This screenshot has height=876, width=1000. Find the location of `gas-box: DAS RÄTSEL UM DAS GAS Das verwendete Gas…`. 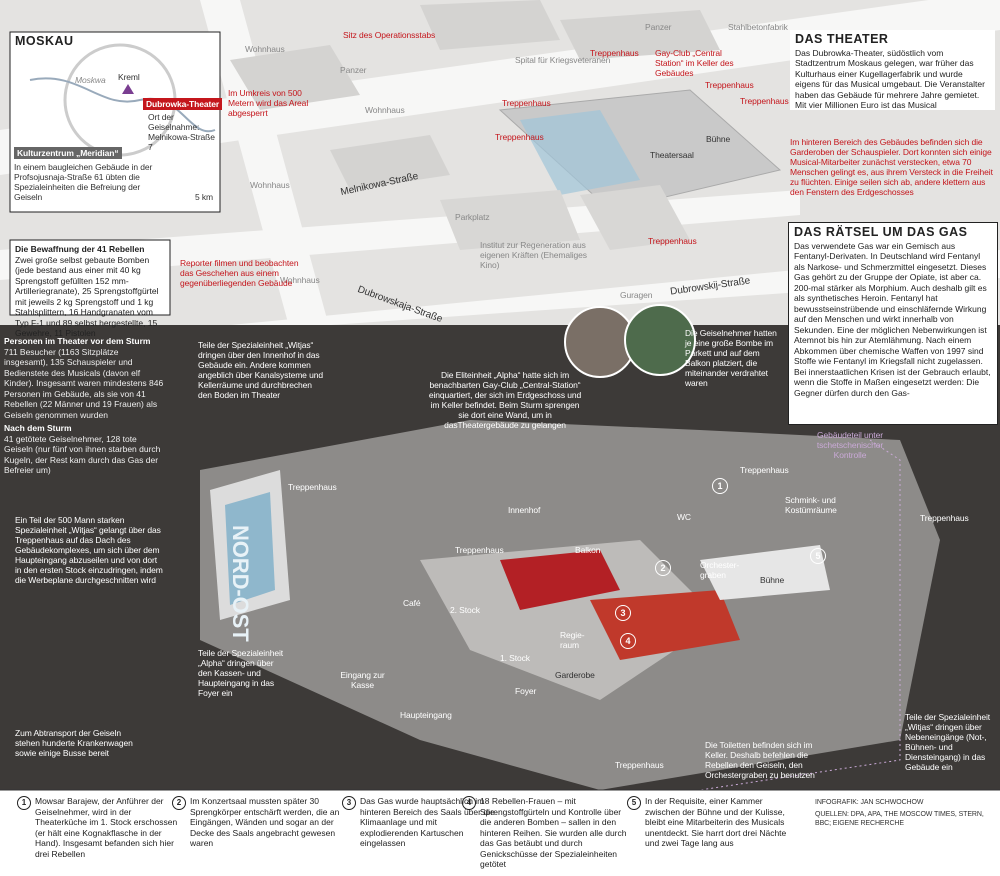

gas-box: DAS RÄTSEL UM DAS GAS Das verwendete Gas… is located at coordinates (893, 323).